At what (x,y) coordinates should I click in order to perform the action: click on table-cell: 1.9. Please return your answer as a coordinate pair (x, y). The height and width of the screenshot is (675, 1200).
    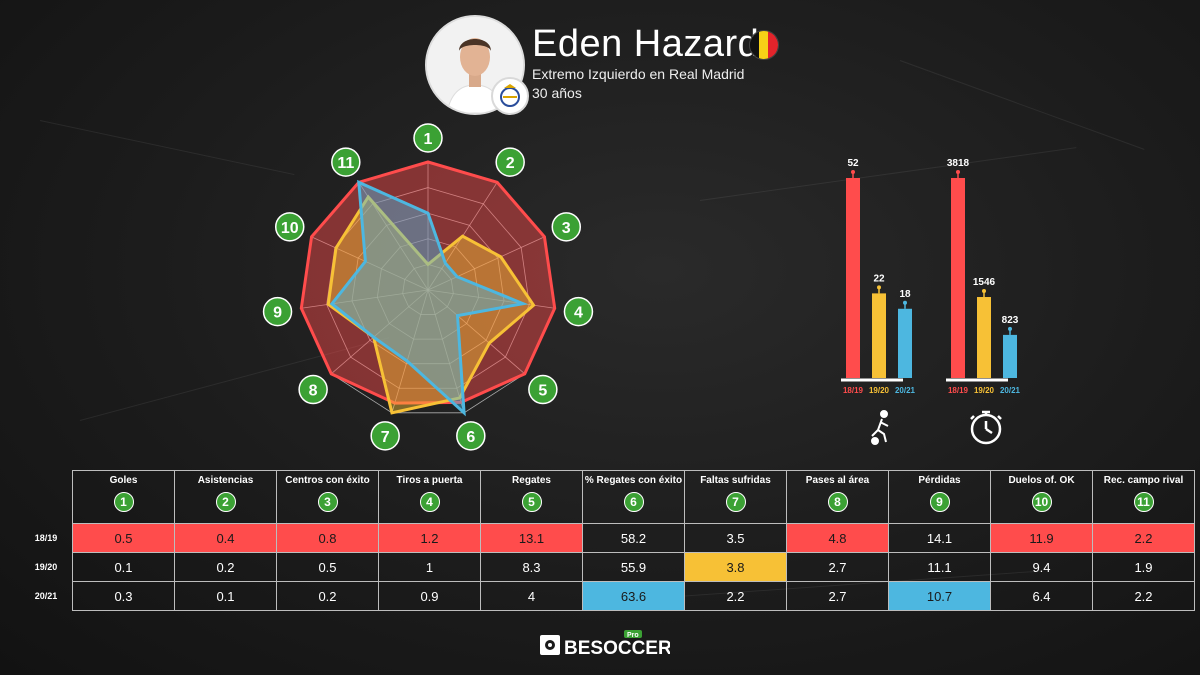
    Looking at the image, I should click on (1143, 567).